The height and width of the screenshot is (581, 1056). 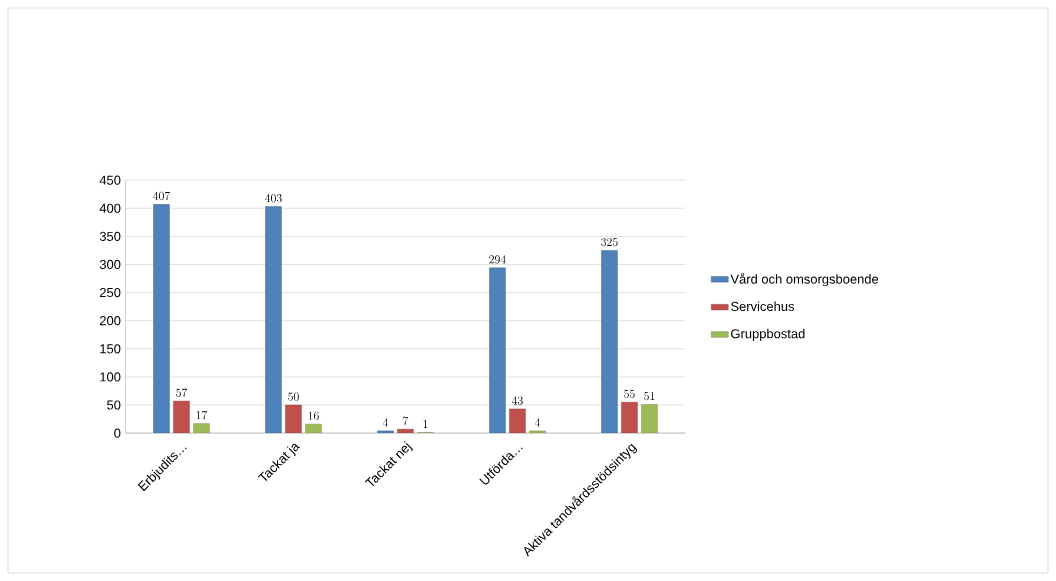 I want to click on y-tick-label: 250, so click(x=110, y=292).